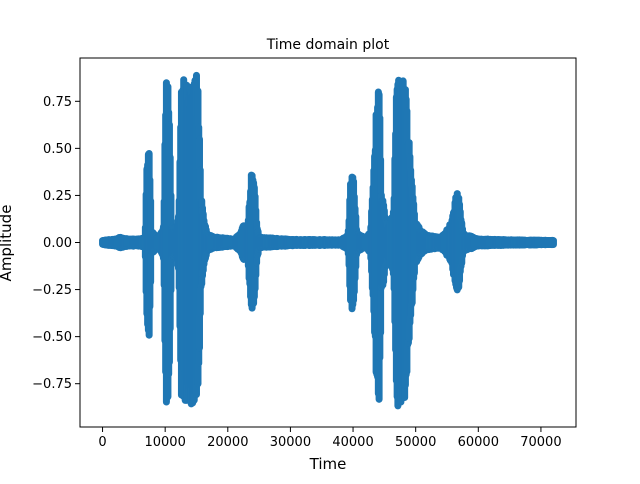 This screenshot has height=484, width=640. I want to click on y-tick-label: 0.00, so click(57, 243).